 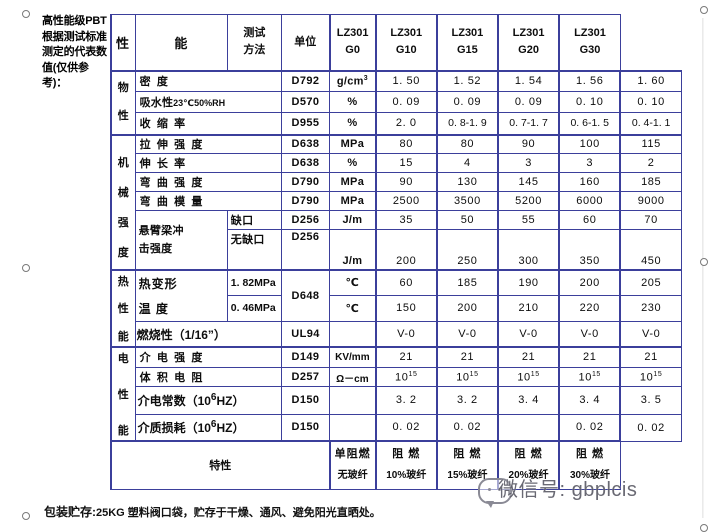 I want to click on row-unit-hdt-182: ℃, so click(x=353, y=282).